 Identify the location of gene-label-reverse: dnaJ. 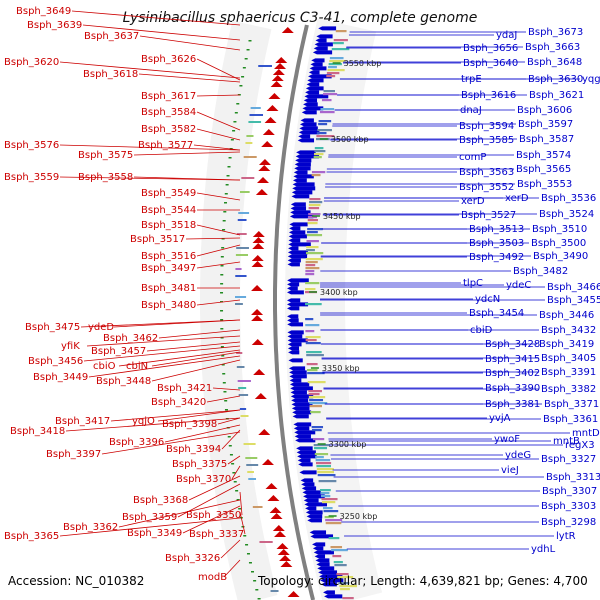
(471, 110).